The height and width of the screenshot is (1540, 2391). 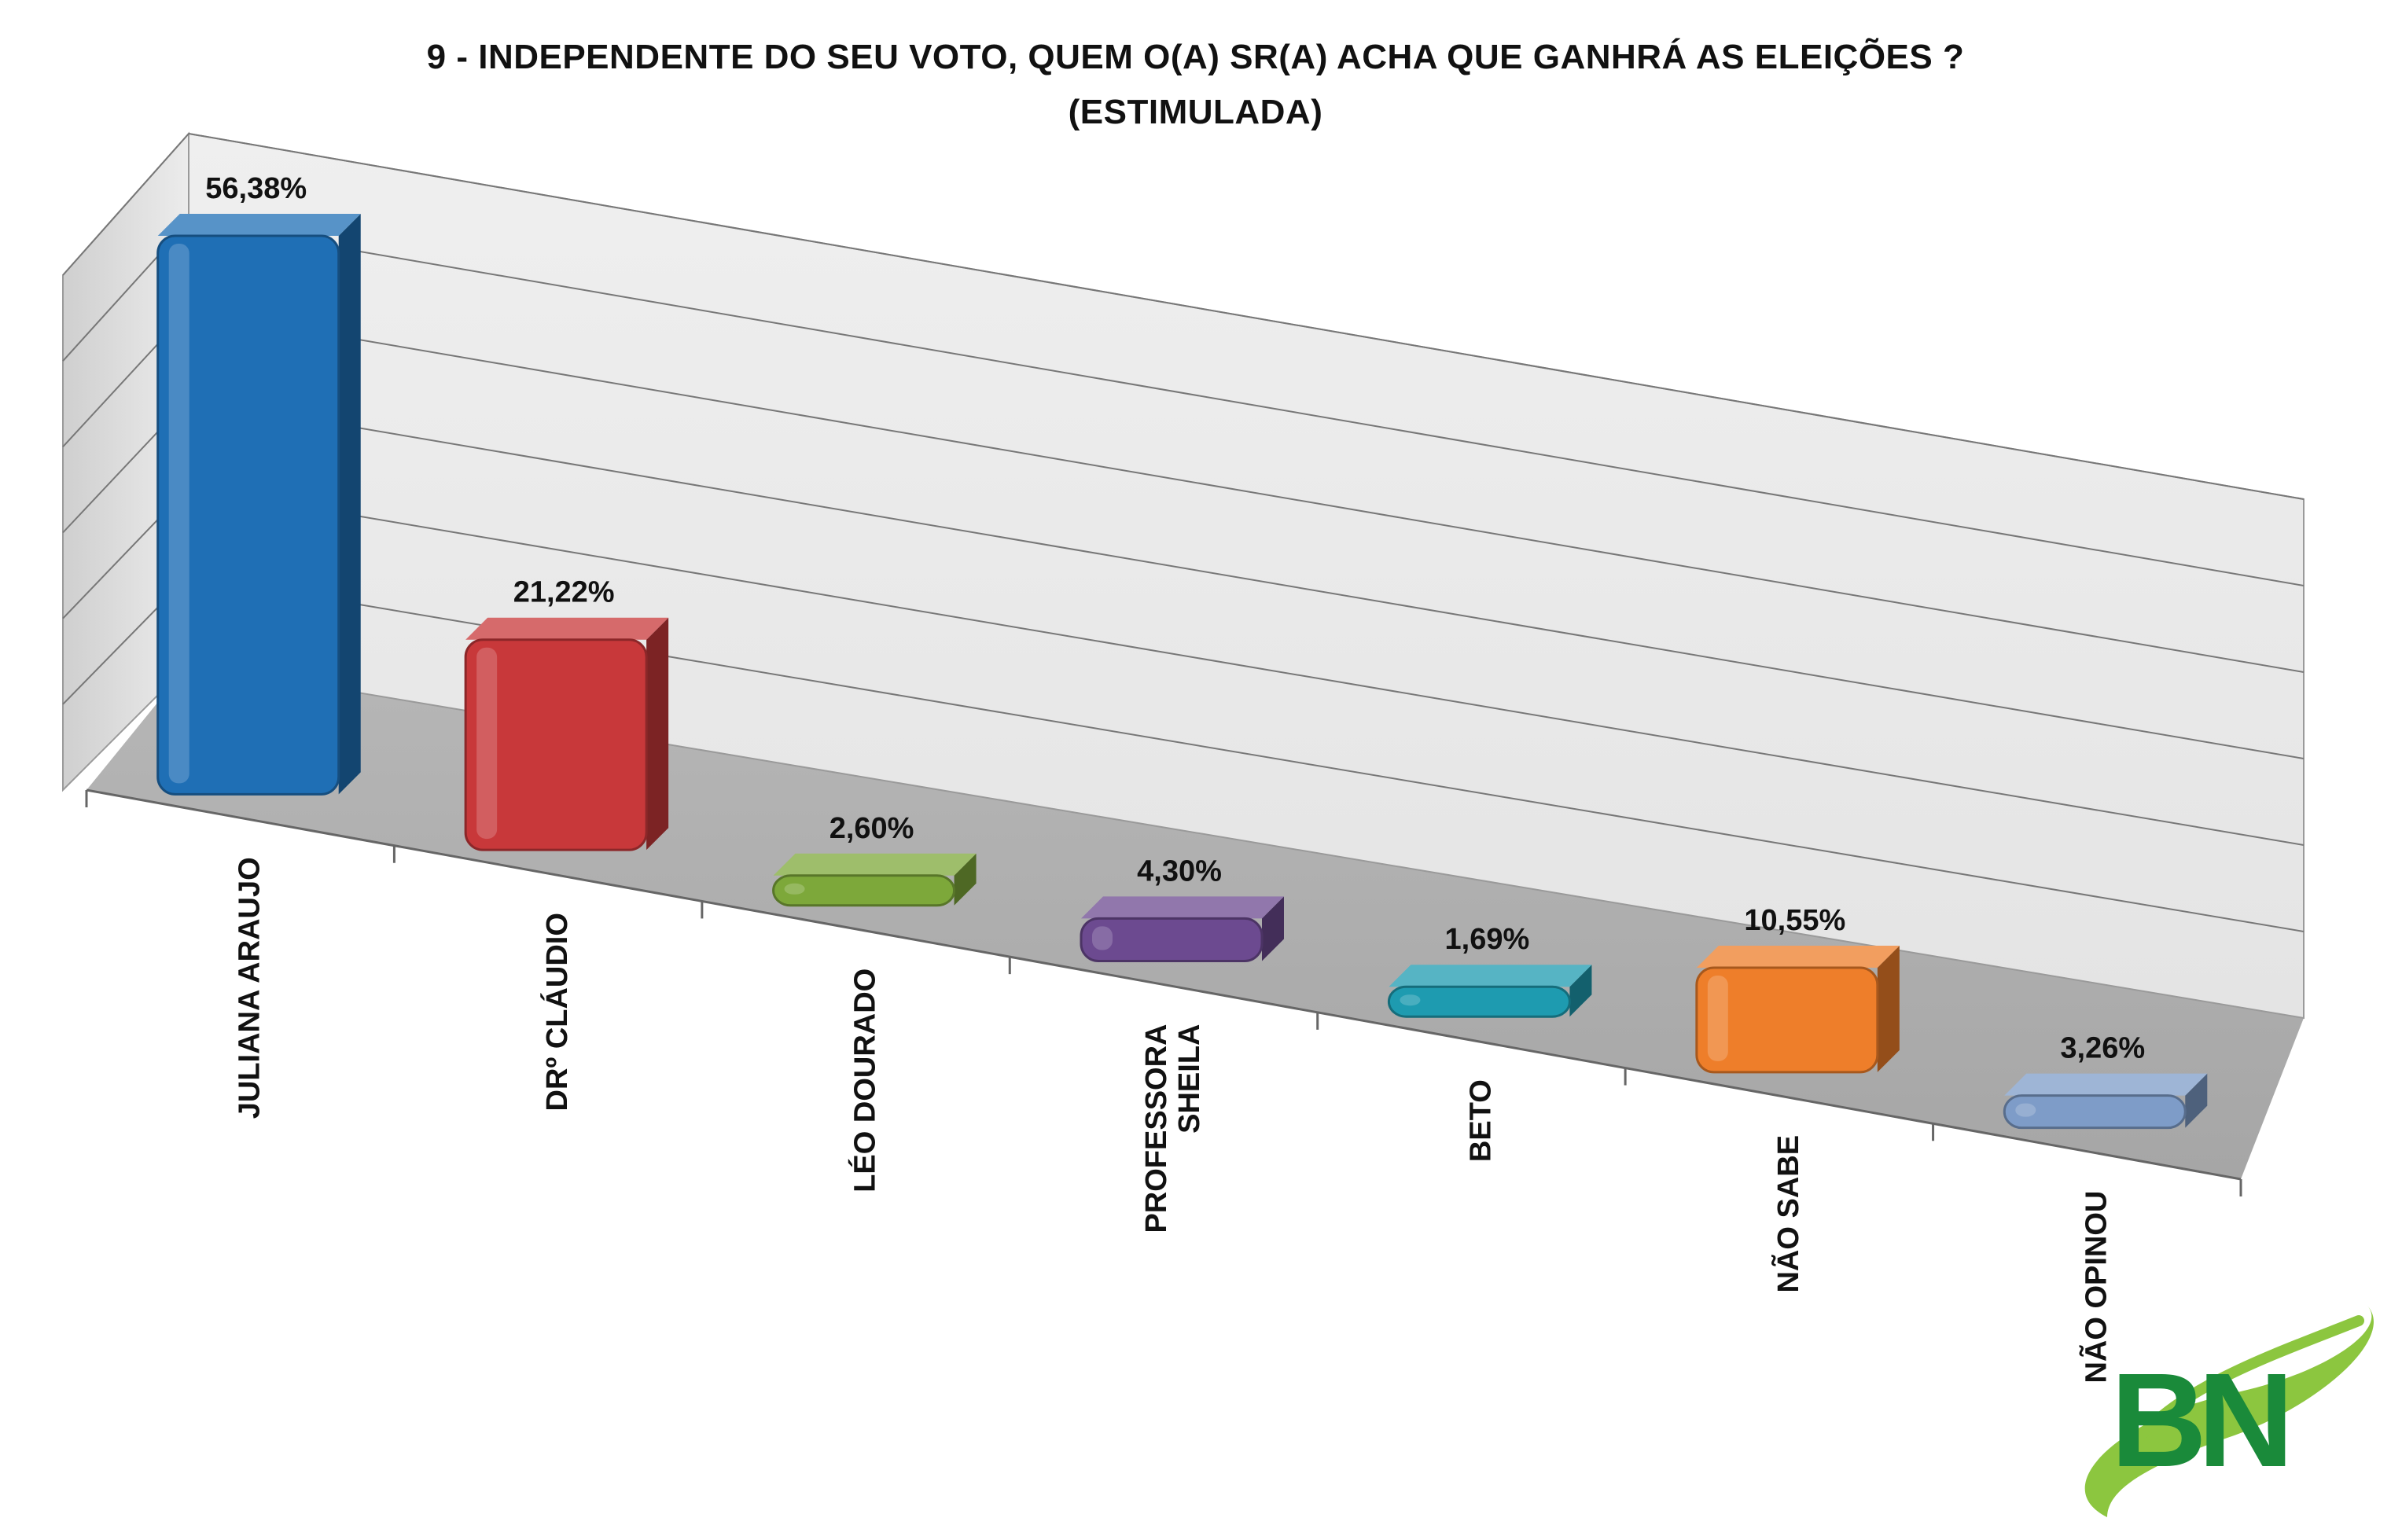 What do you see at coordinates (125, 204) in the screenshot?
I see `gridline-side` at bounding box center [125, 204].